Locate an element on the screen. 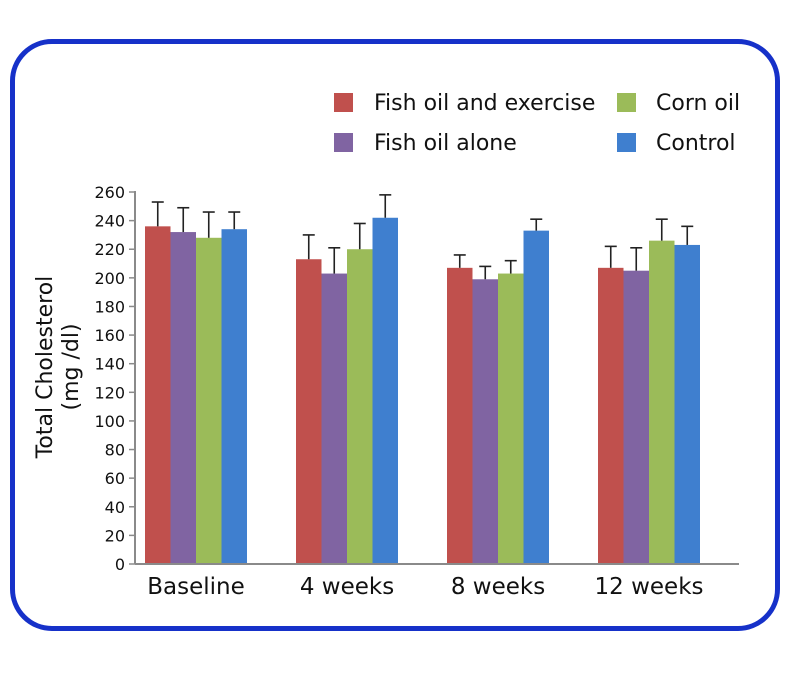  x-axis: Baseline 4 weeks 8 weeks 12 weeks is located at coordinates (437, 581).